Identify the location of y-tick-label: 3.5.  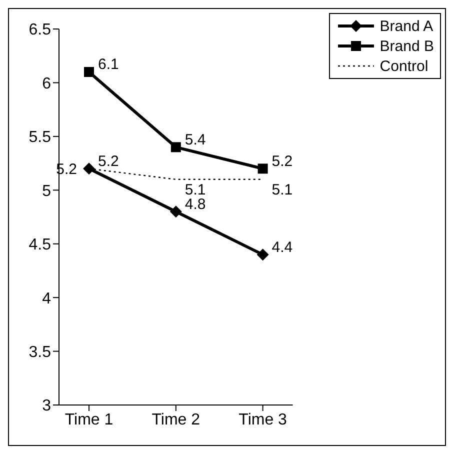
(40, 352).